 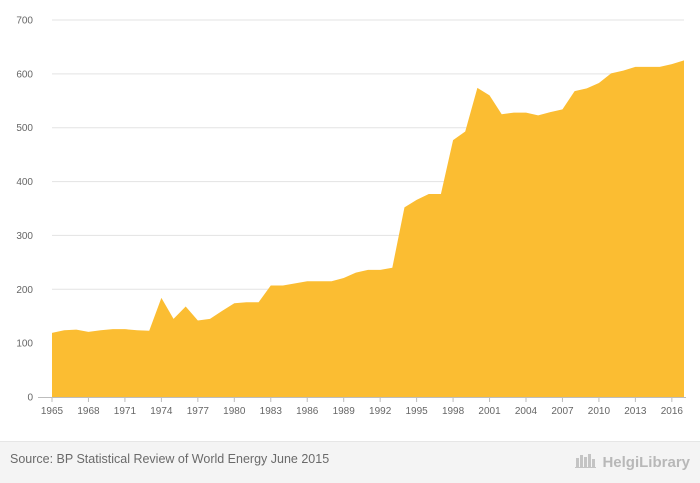 I want to click on x-tick-label: 1986, so click(x=307, y=411).